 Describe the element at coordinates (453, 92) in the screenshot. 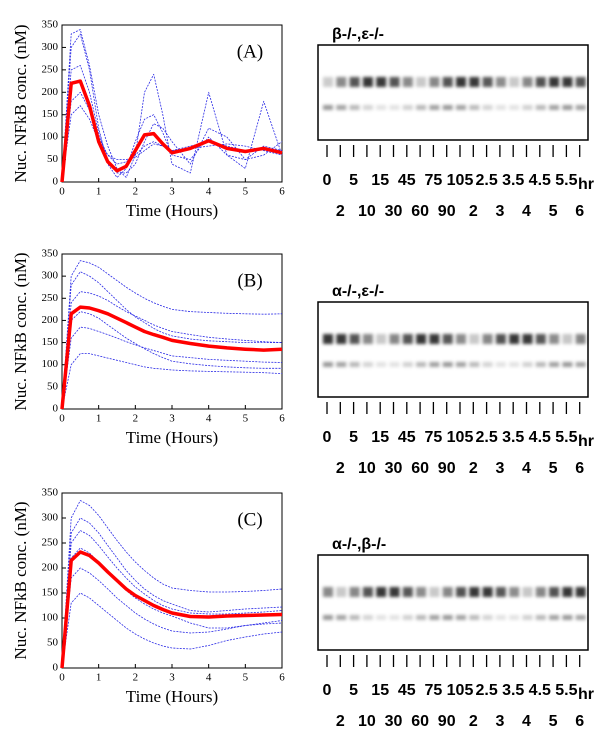

I see `gel-box` at that location.